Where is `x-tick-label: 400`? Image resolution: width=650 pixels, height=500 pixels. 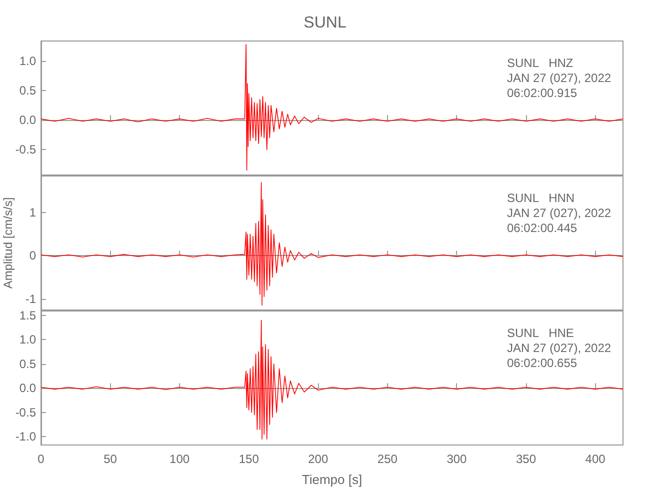
x-tick-label: 400 is located at coordinates (595, 459).